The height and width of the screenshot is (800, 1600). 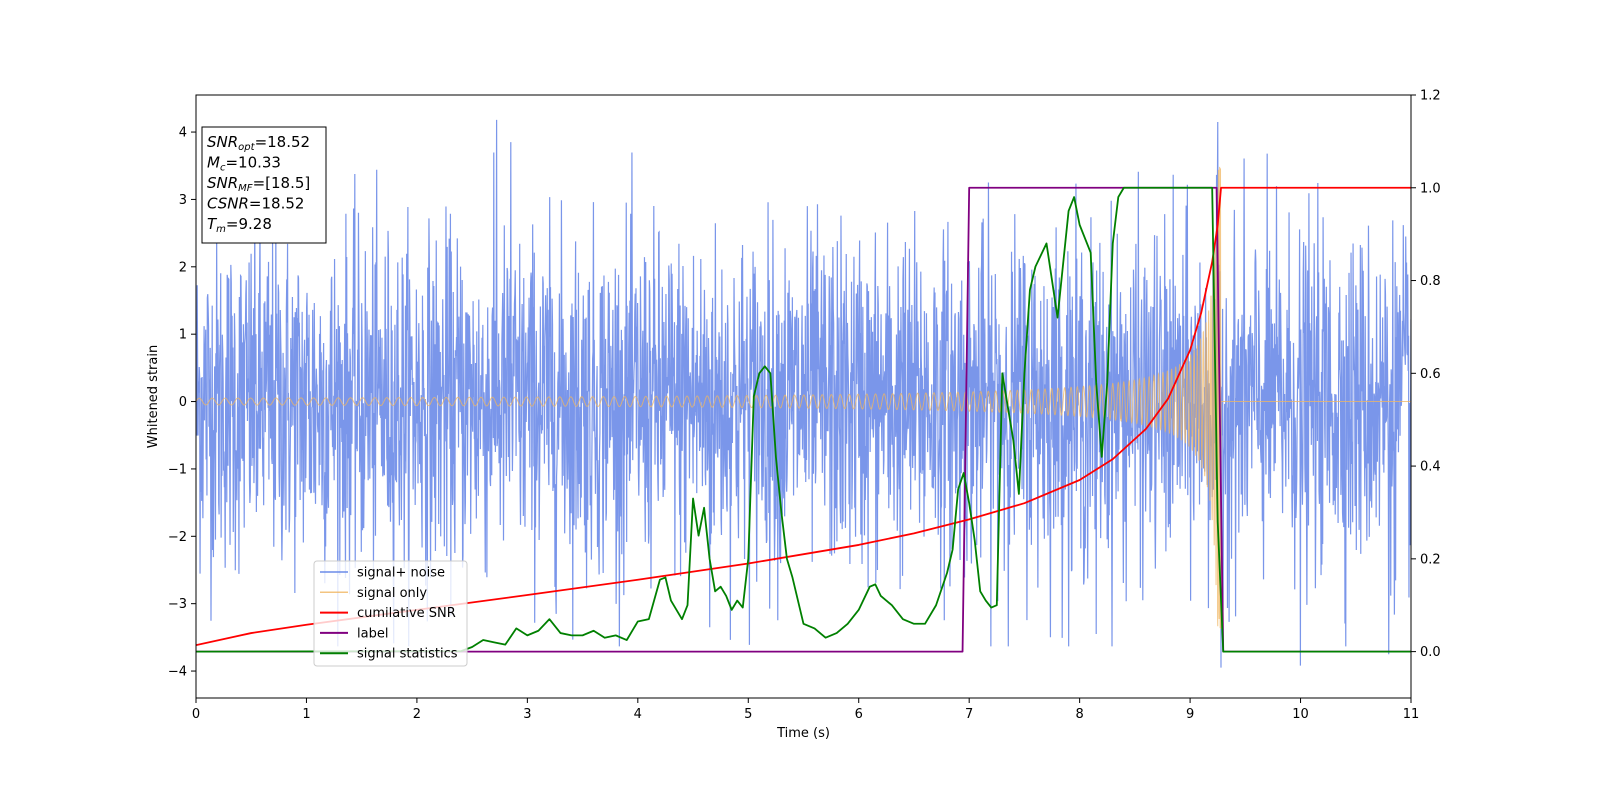 I want to click on info-box-line: Mc=10.33, so click(x=244, y=164).